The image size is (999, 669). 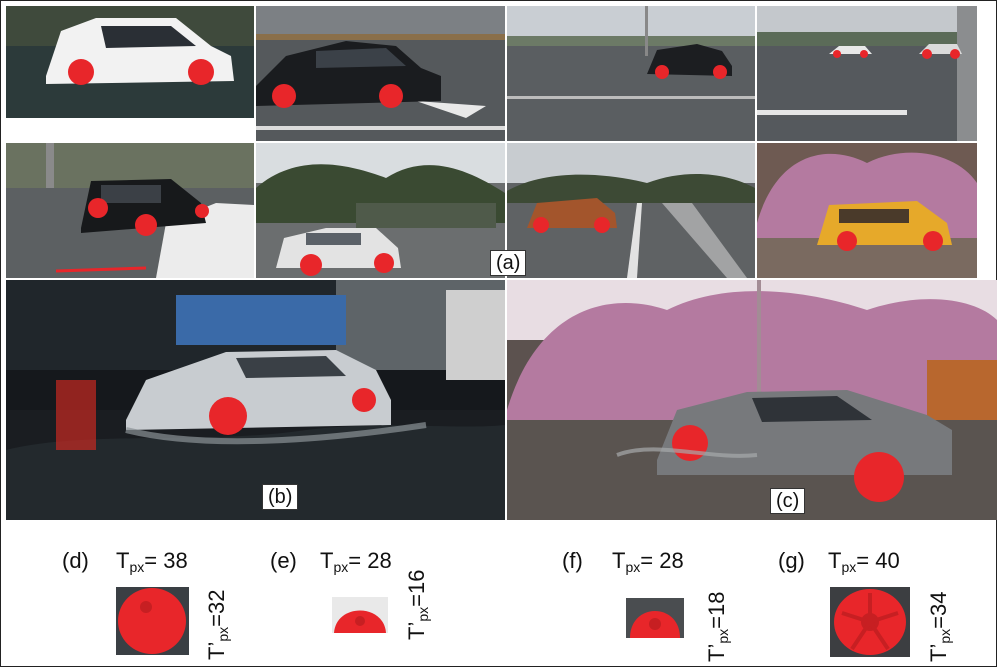 I want to click on crop-e-wheel-image, so click(x=360, y=615).